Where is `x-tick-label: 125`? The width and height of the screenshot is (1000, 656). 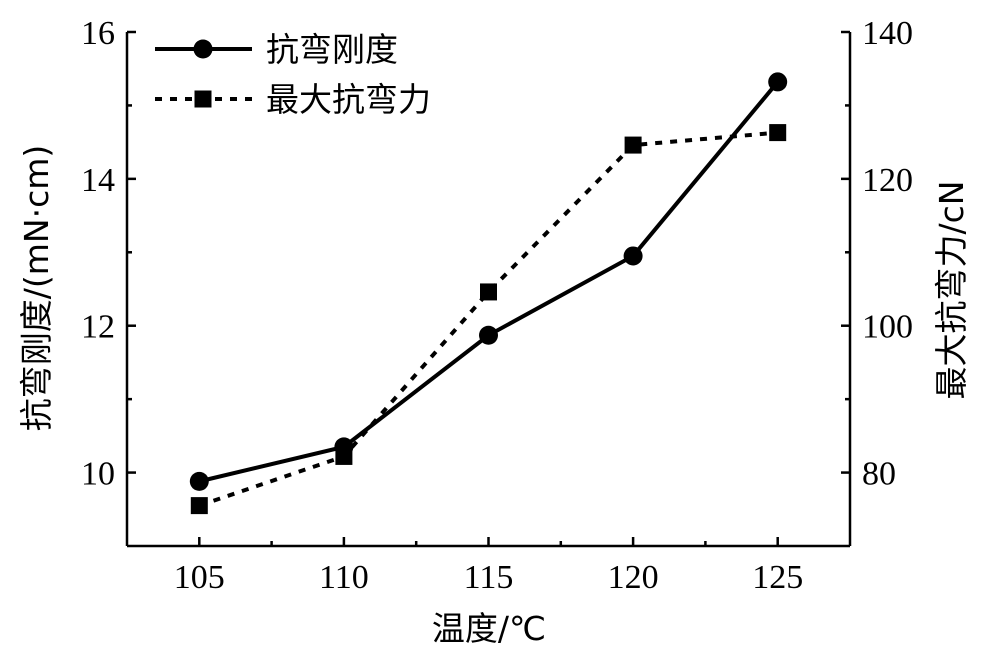
x-tick-label: 125 is located at coordinates (777, 577).